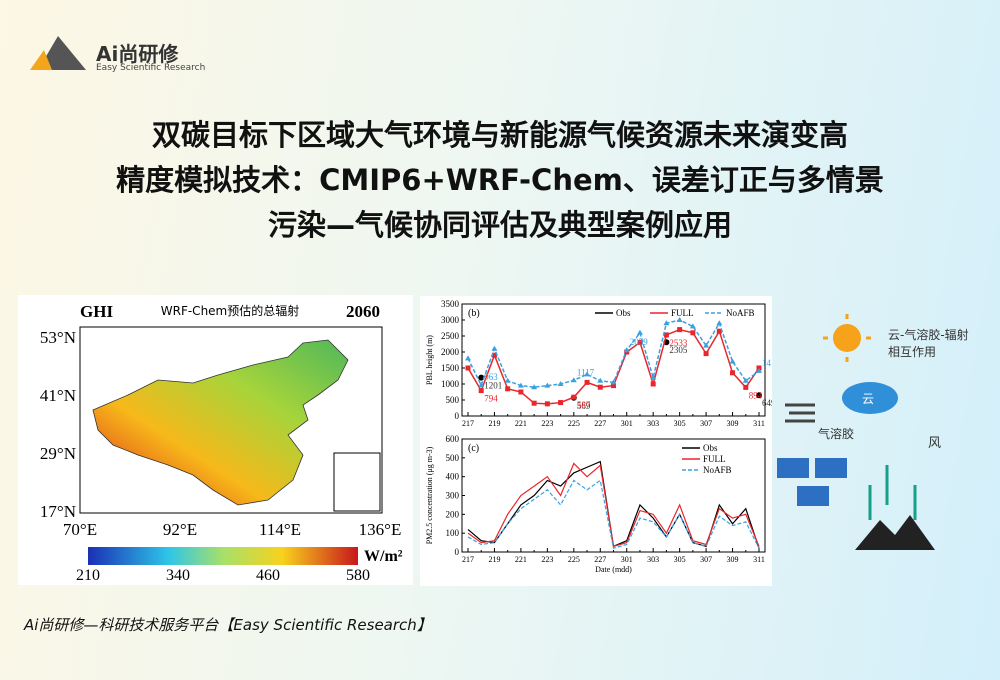 The height and width of the screenshot is (680, 1000). What do you see at coordinates (935, 443) in the screenshot?
I see `wind-label: 风` at bounding box center [935, 443].